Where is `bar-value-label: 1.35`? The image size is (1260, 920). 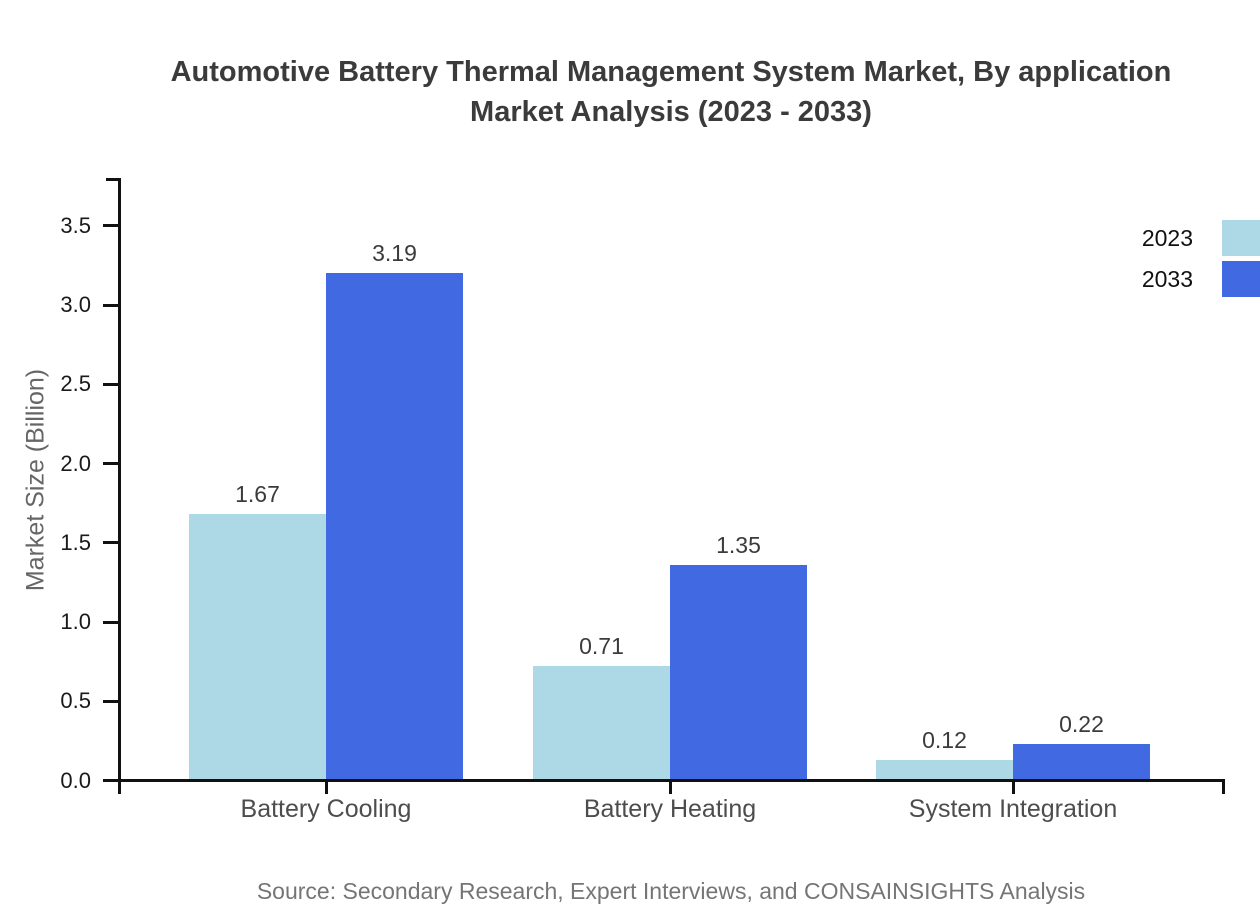
bar-value-label: 1.35 is located at coordinates (738, 545).